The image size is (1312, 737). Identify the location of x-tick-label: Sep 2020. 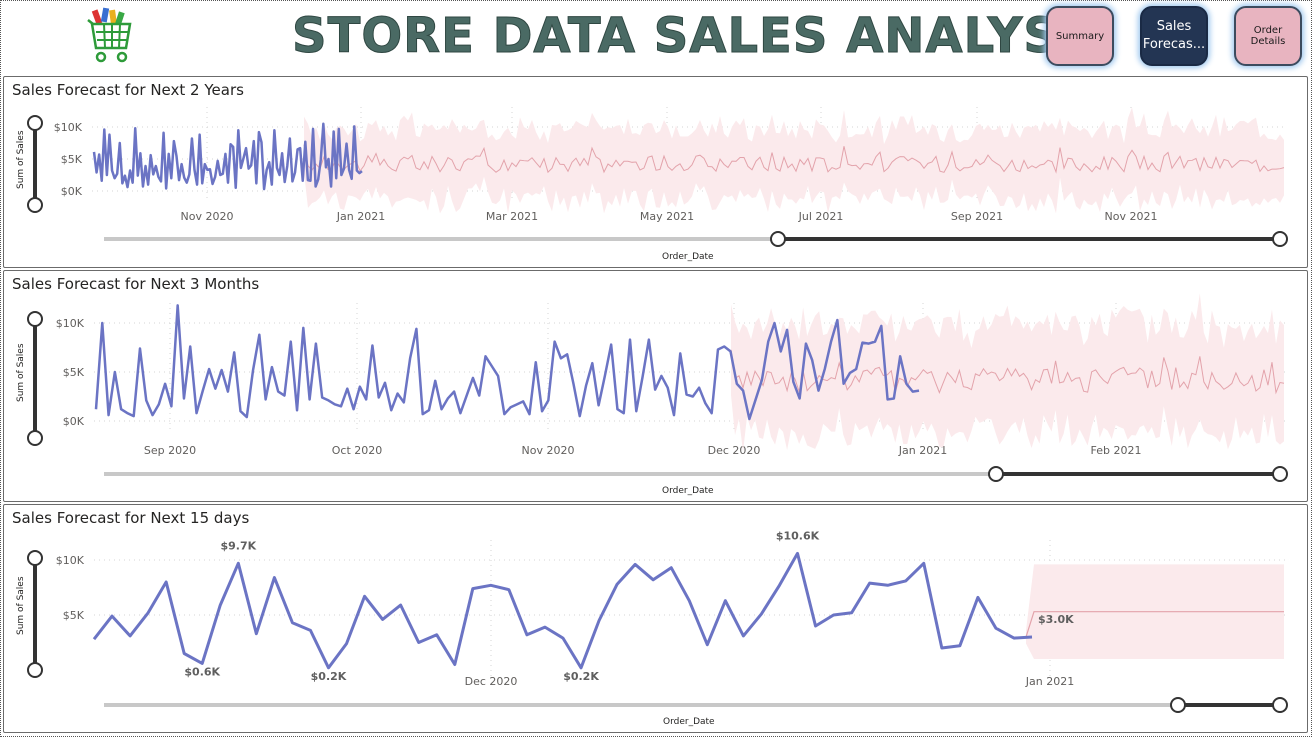
(170, 450).